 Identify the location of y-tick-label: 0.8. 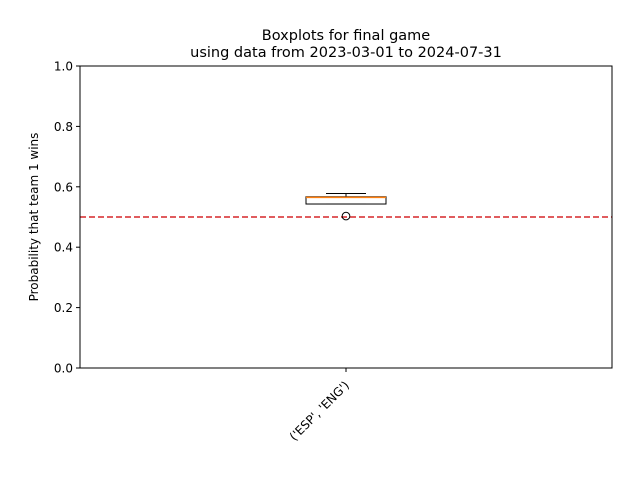
(63, 127).